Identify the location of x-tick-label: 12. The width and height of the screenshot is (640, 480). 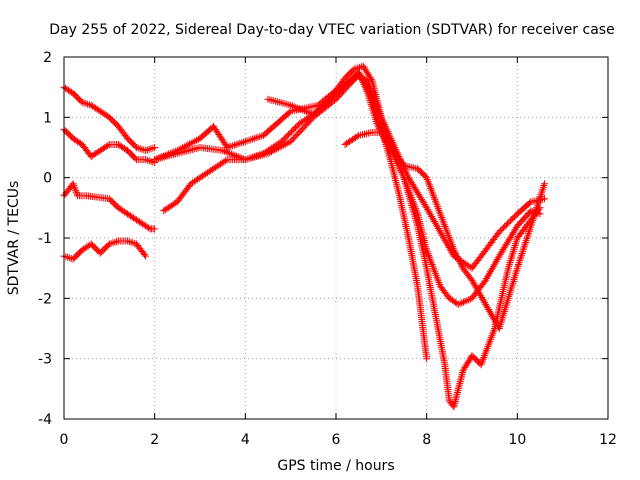
(608, 440).